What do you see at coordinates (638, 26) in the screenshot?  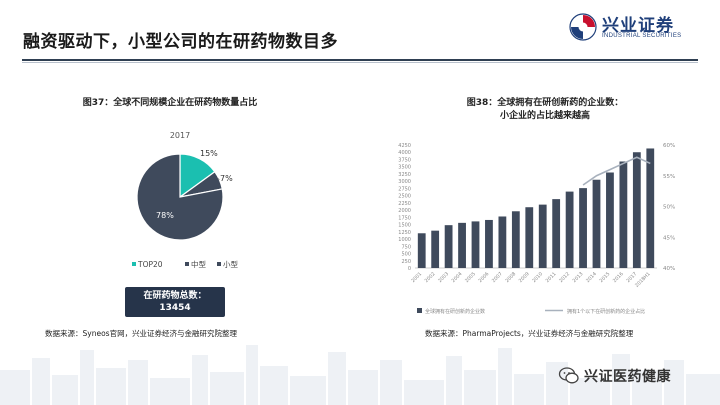 I see `logo-name: 兴业证券` at bounding box center [638, 26].